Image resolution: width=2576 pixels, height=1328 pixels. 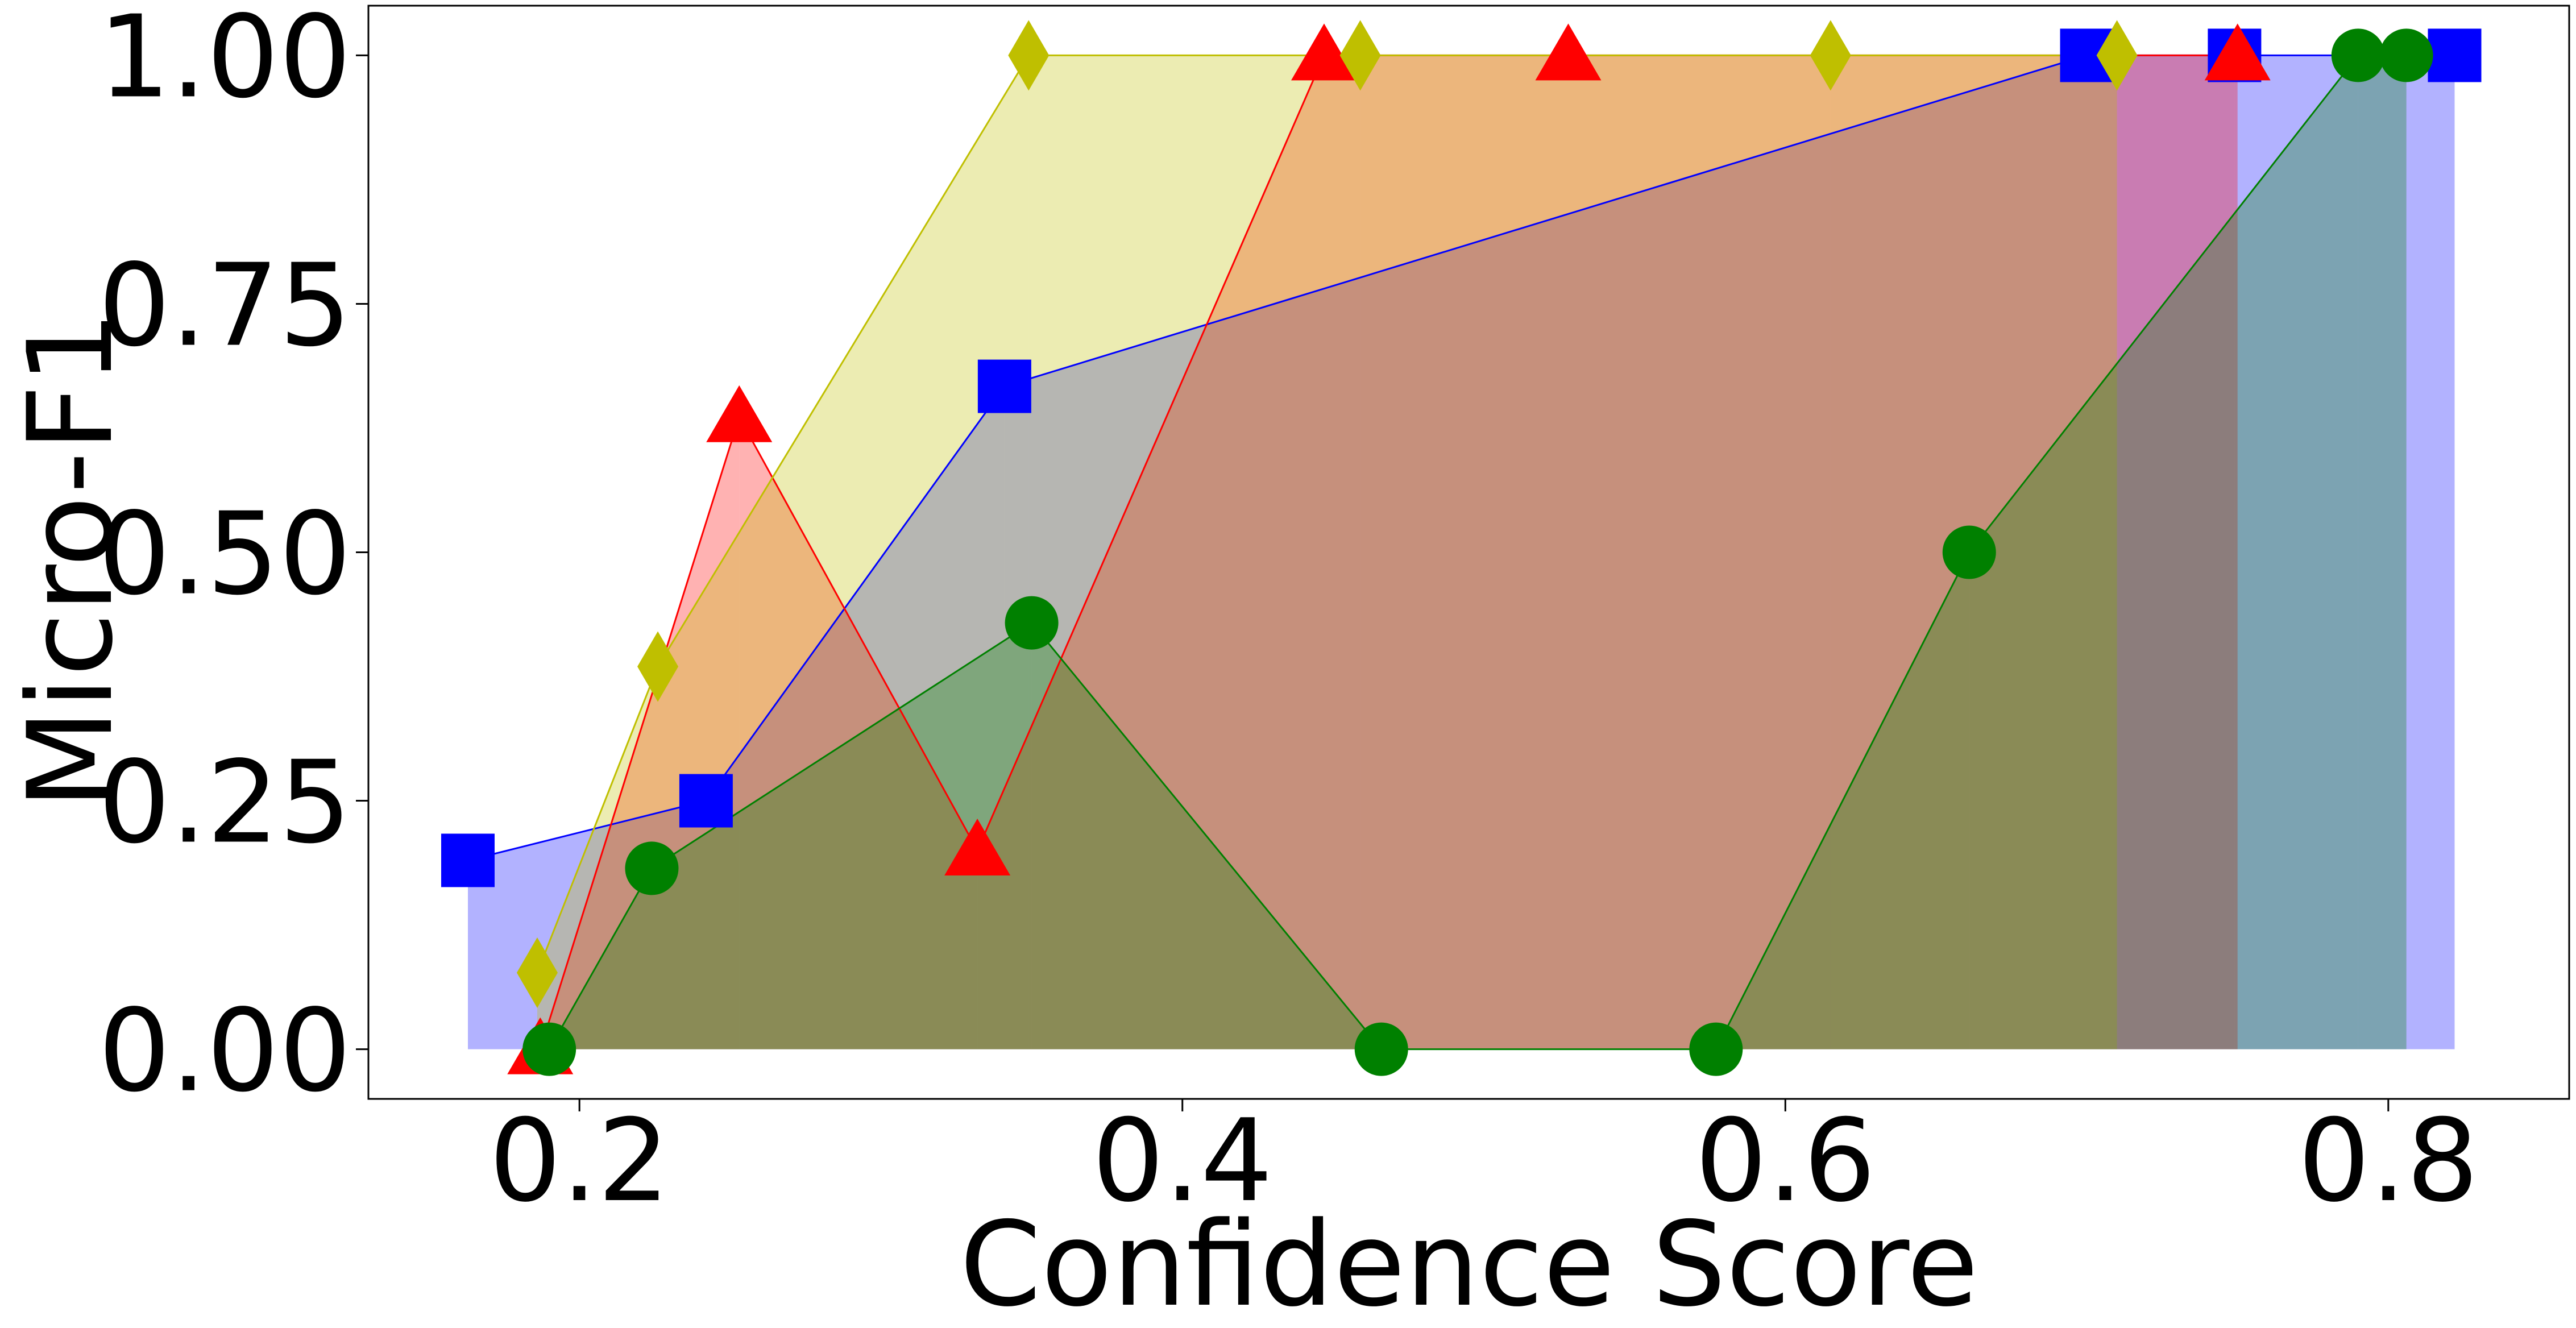 What do you see at coordinates (1183, 1161) in the screenshot?
I see `x-tick-label-1: 0.4` at bounding box center [1183, 1161].